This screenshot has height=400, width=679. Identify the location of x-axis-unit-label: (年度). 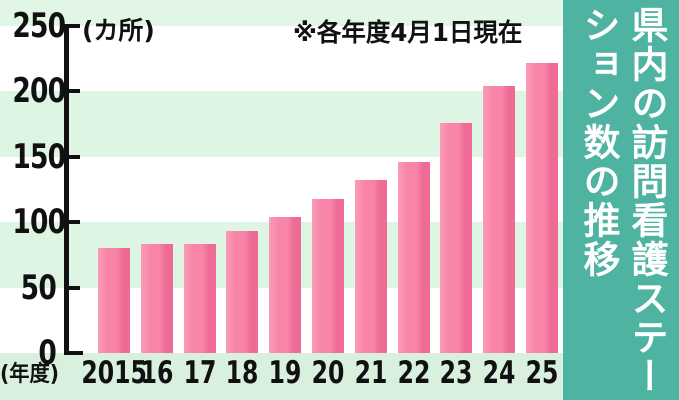
(29, 374).